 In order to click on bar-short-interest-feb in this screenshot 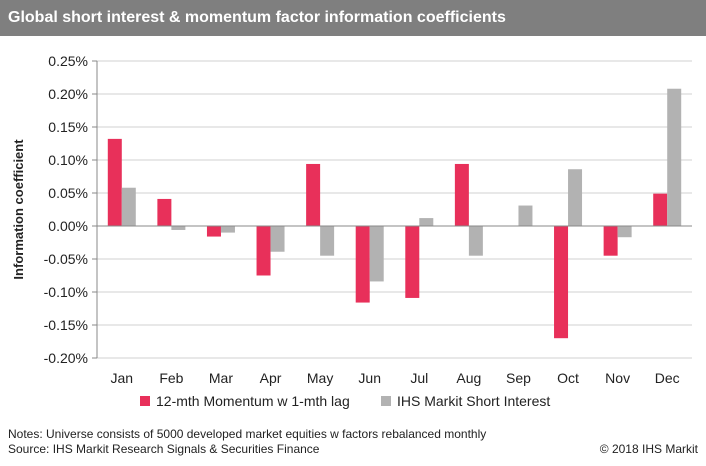, I will do `click(178, 228)`.